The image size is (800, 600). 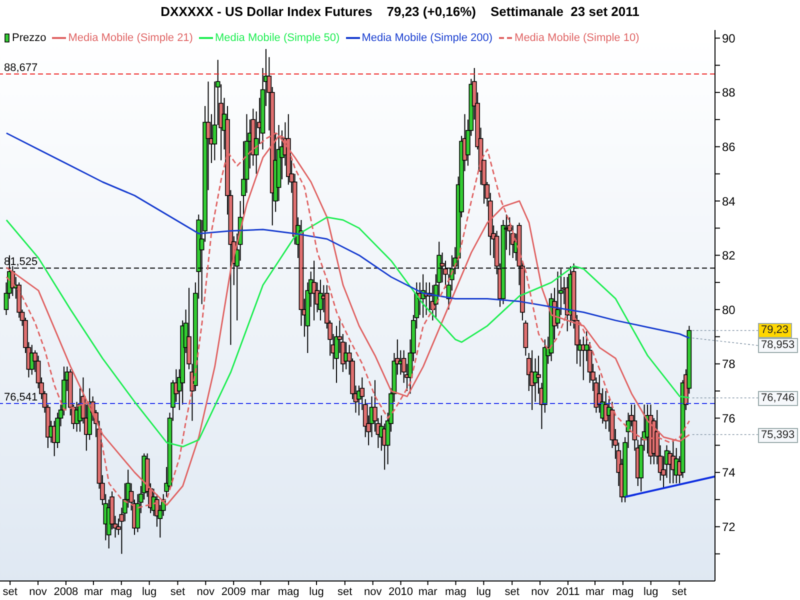 What do you see at coordinates (729, 255) in the screenshot?
I see `y-tick-label: 82` at bounding box center [729, 255].